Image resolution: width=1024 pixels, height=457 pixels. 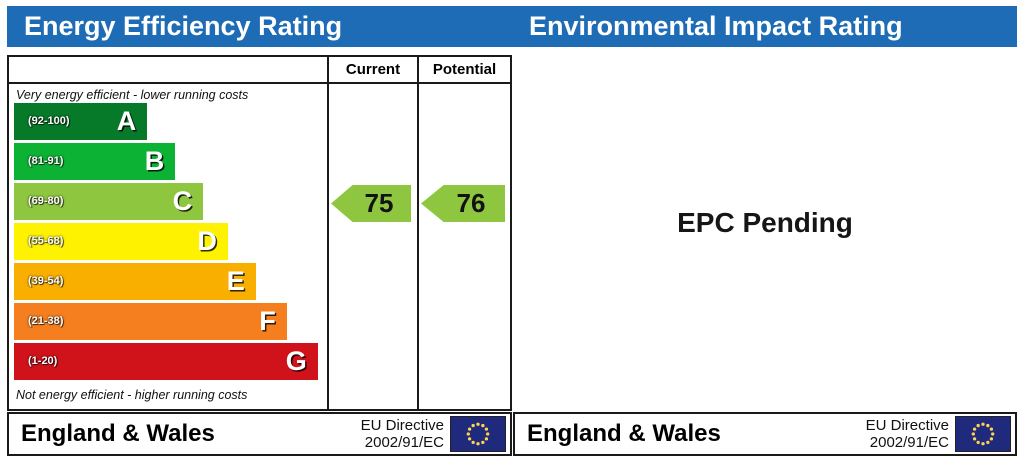 What do you see at coordinates (182, 201) in the screenshot?
I see `band-letter: C` at bounding box center [182, 201].